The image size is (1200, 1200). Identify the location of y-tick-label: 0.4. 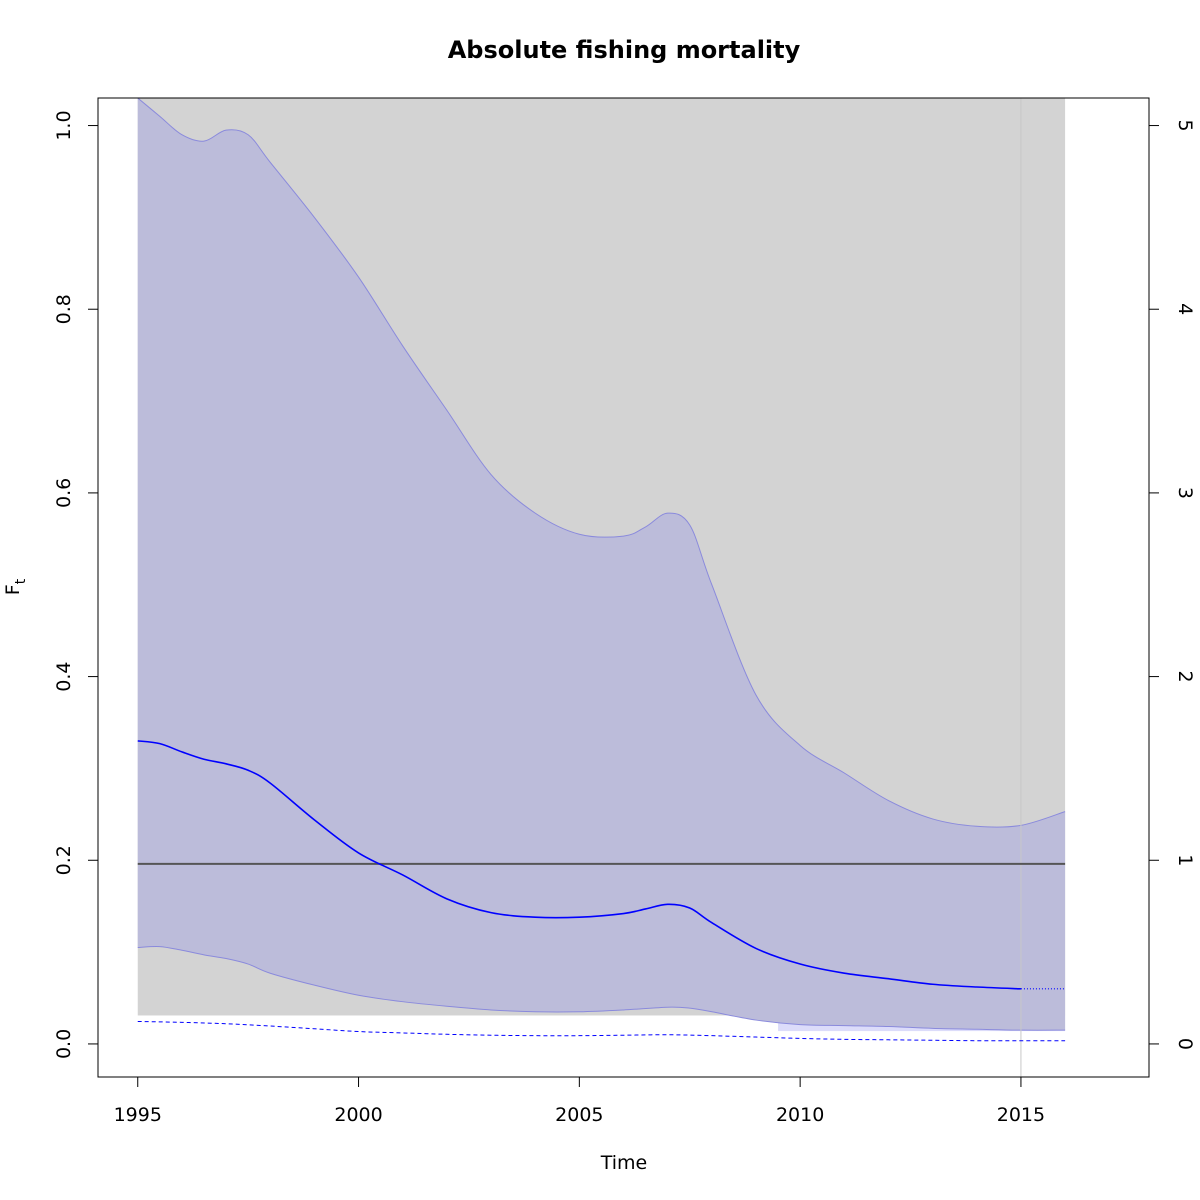
(64, 676).